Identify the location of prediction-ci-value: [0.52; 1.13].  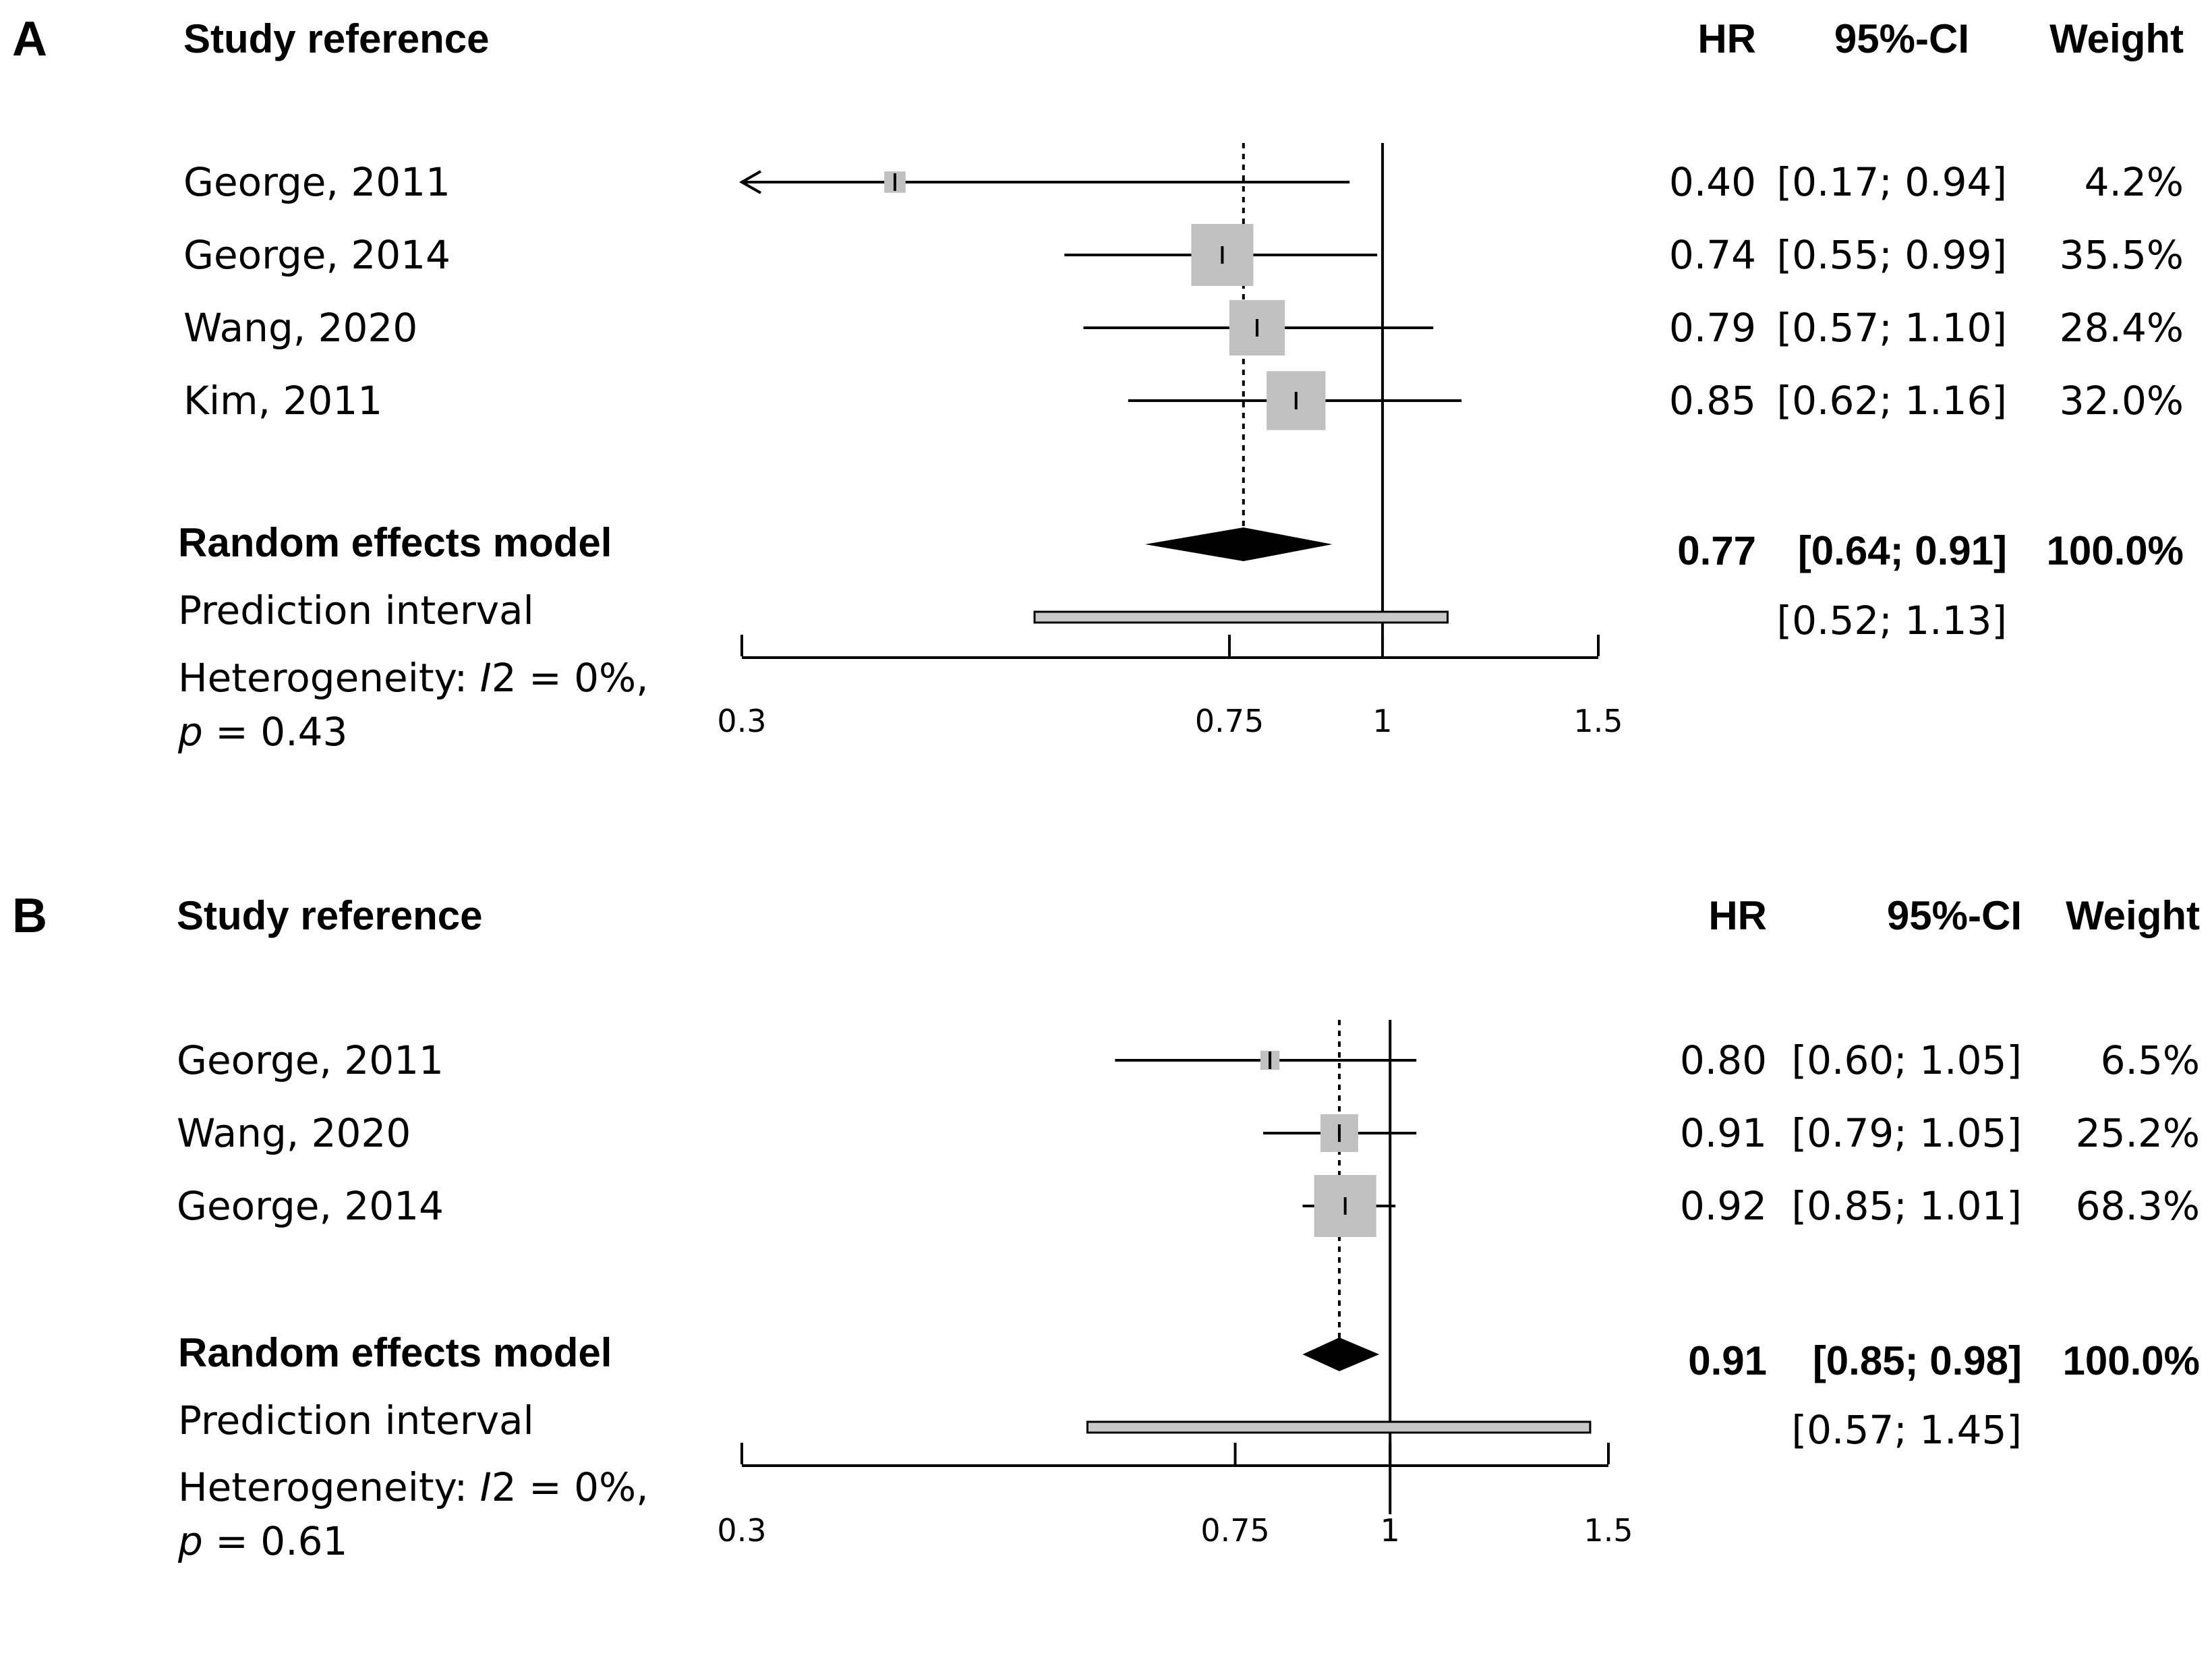
(1892, 620).